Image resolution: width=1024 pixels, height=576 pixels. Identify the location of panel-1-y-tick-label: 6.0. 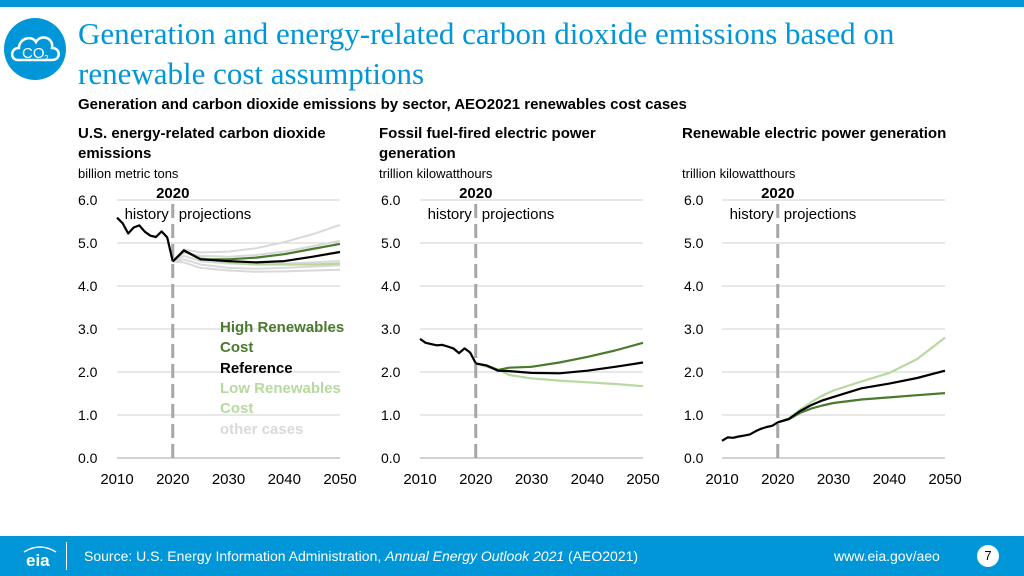
(88, 200).